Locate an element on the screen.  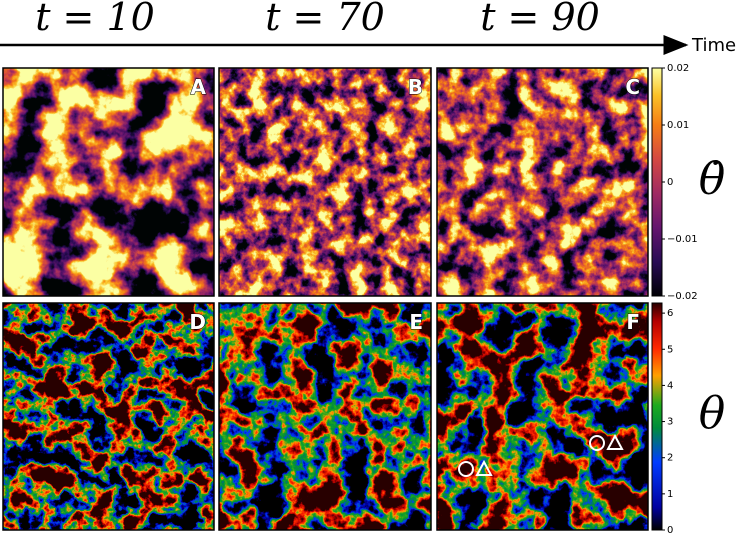
colorbar-tick-label: 4 is located at coordinates (670, 385).